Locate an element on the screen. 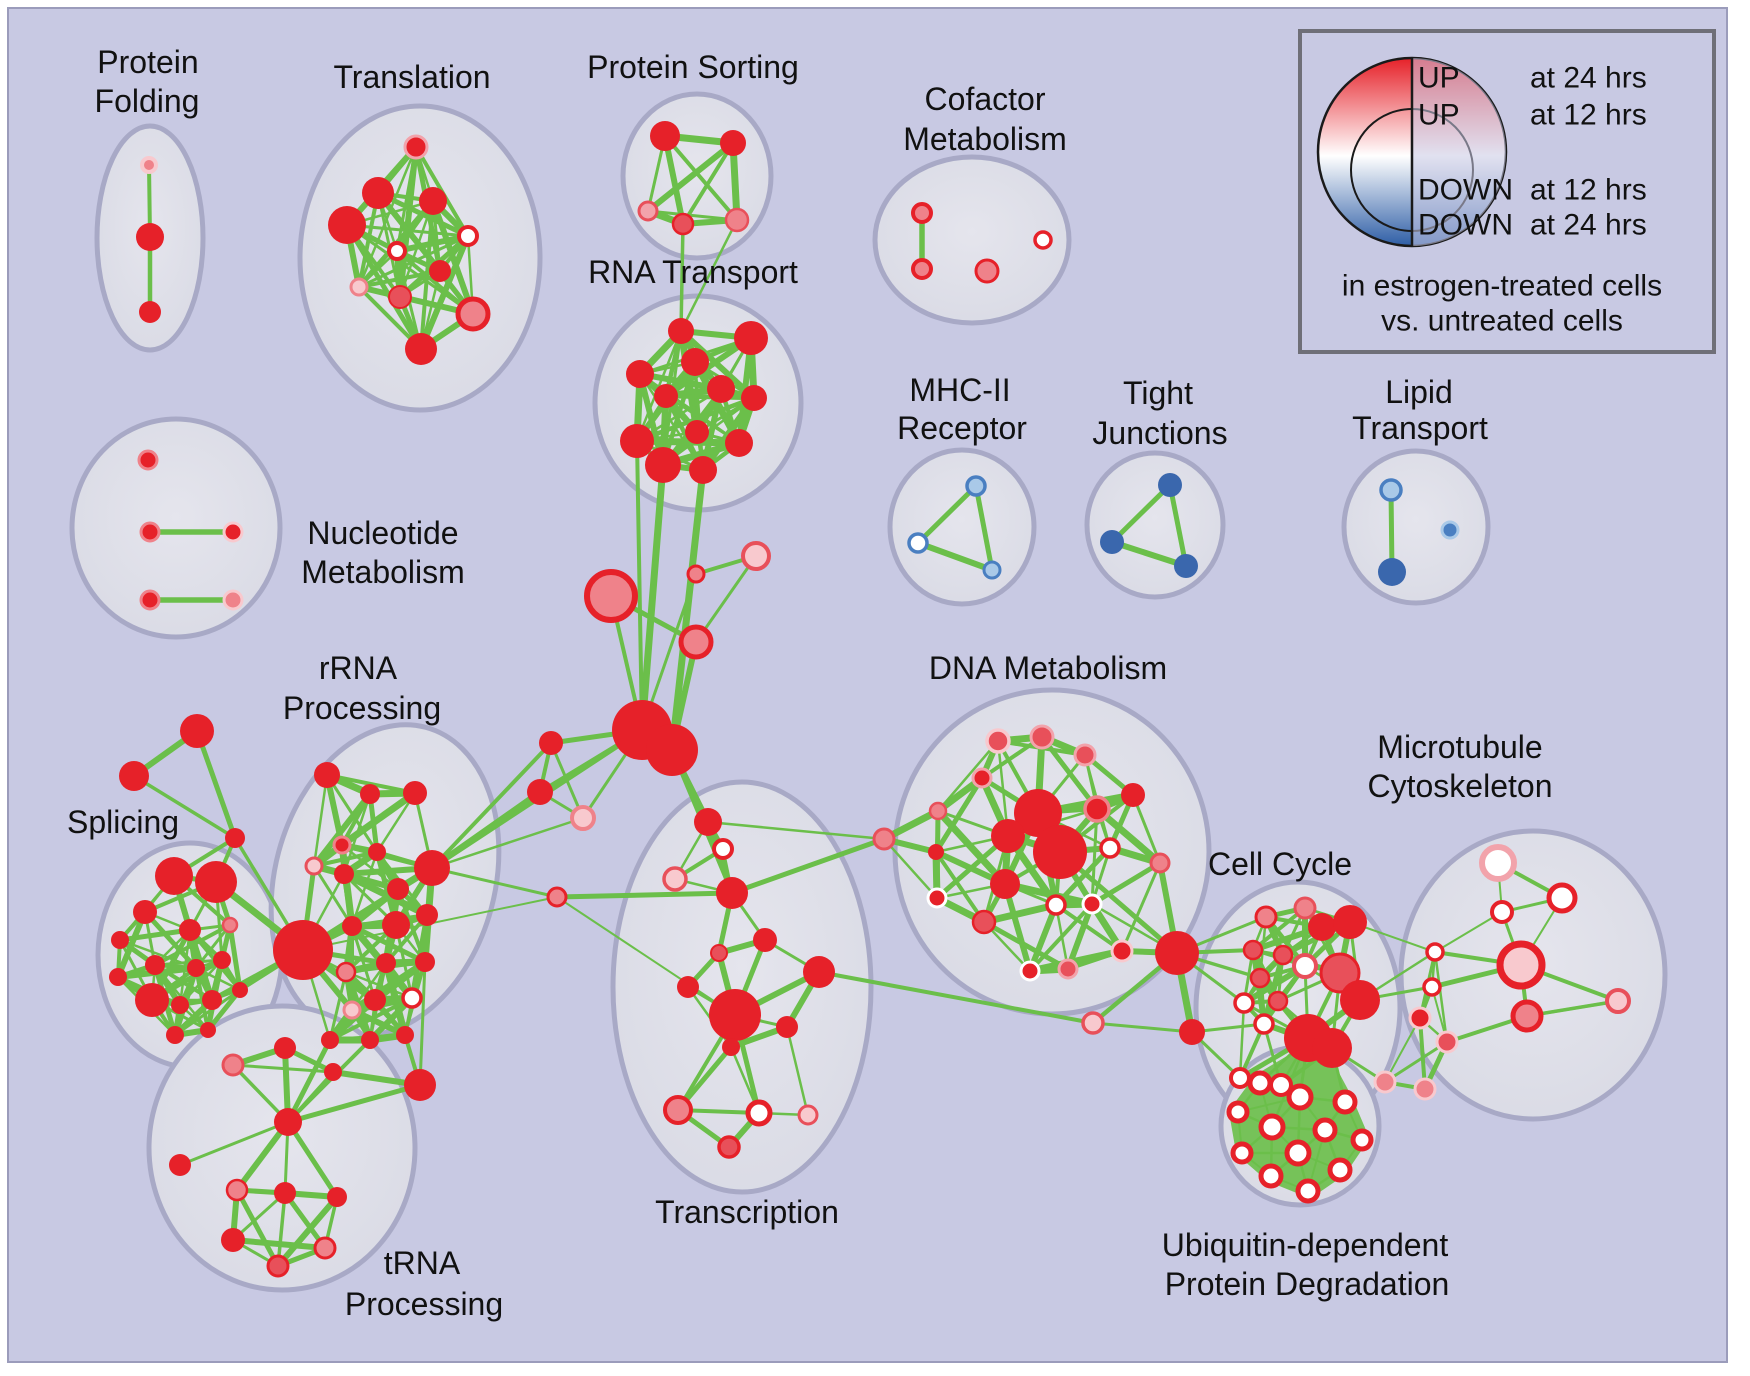 The height and width of the screenshot is (1376, 1750). cluster-label-dna-metabolism: DNA Metabolism is located at coordinates (1048, 668).